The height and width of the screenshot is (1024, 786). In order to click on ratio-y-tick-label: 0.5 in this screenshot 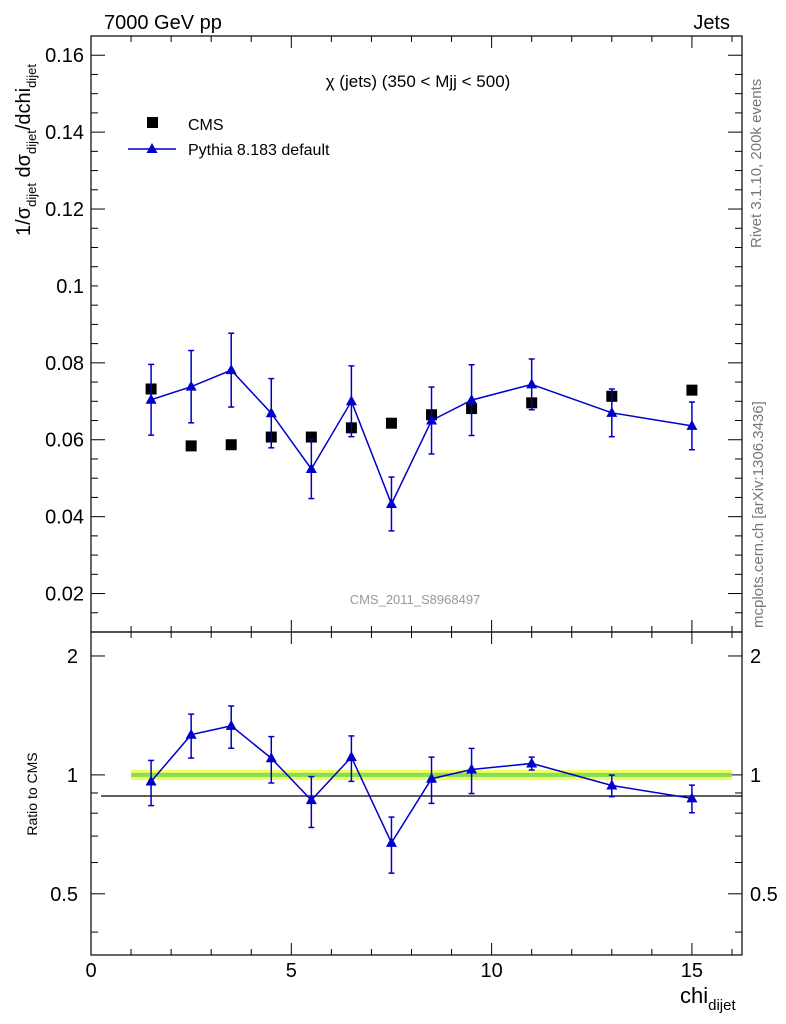, I will do `click(64, 895)`.